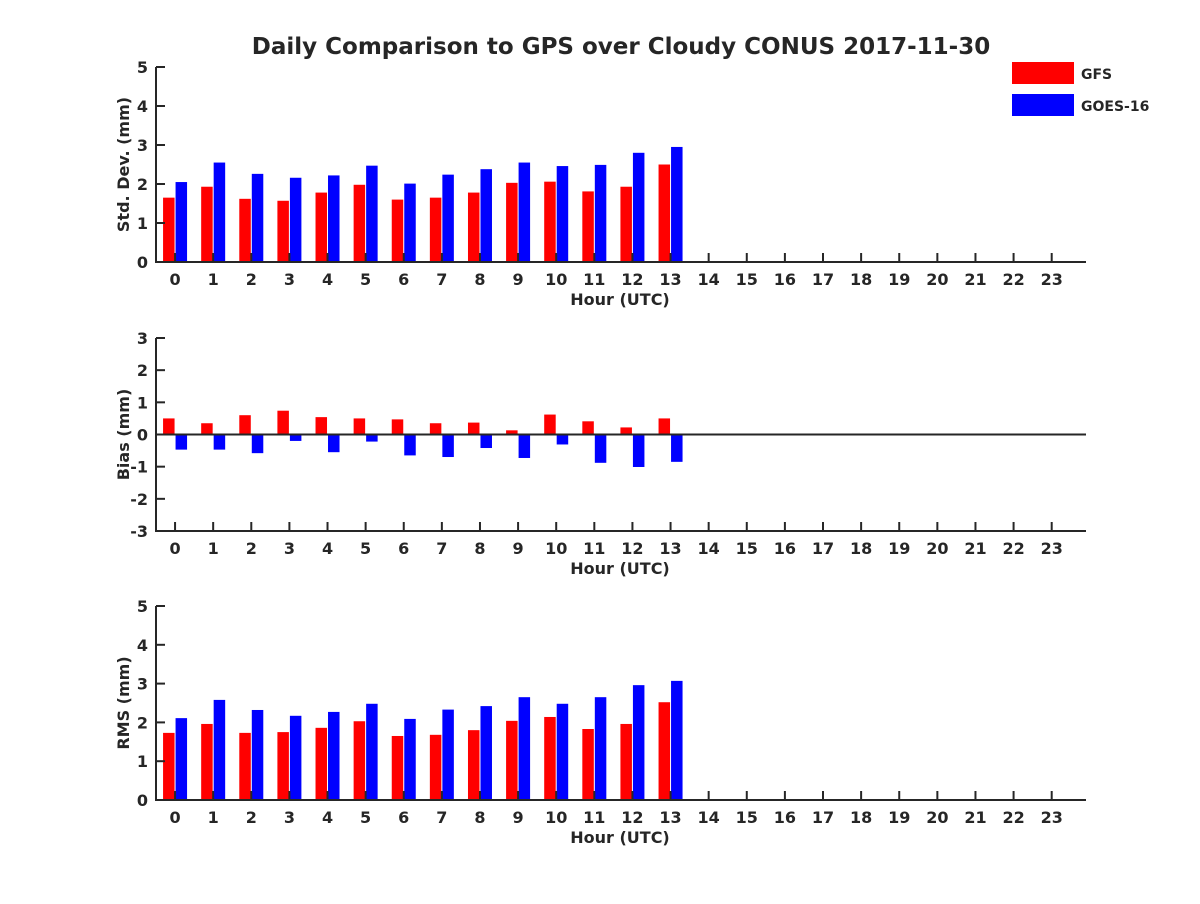  I want to click on x-tick-label: 21, so click(975, 279).